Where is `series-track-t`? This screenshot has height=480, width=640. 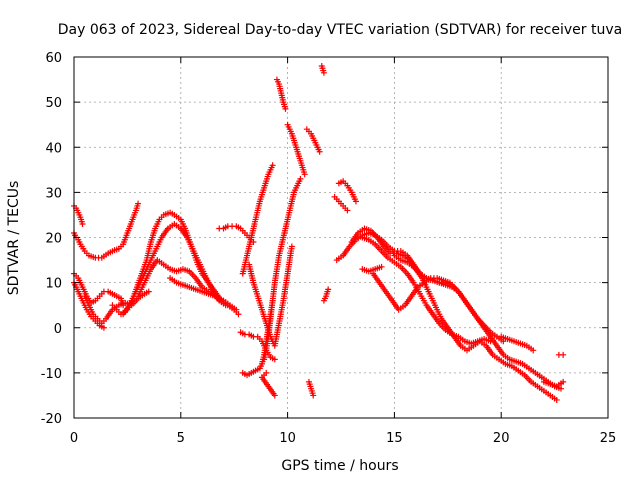
series-track-t is located at coordinates (322, 69).